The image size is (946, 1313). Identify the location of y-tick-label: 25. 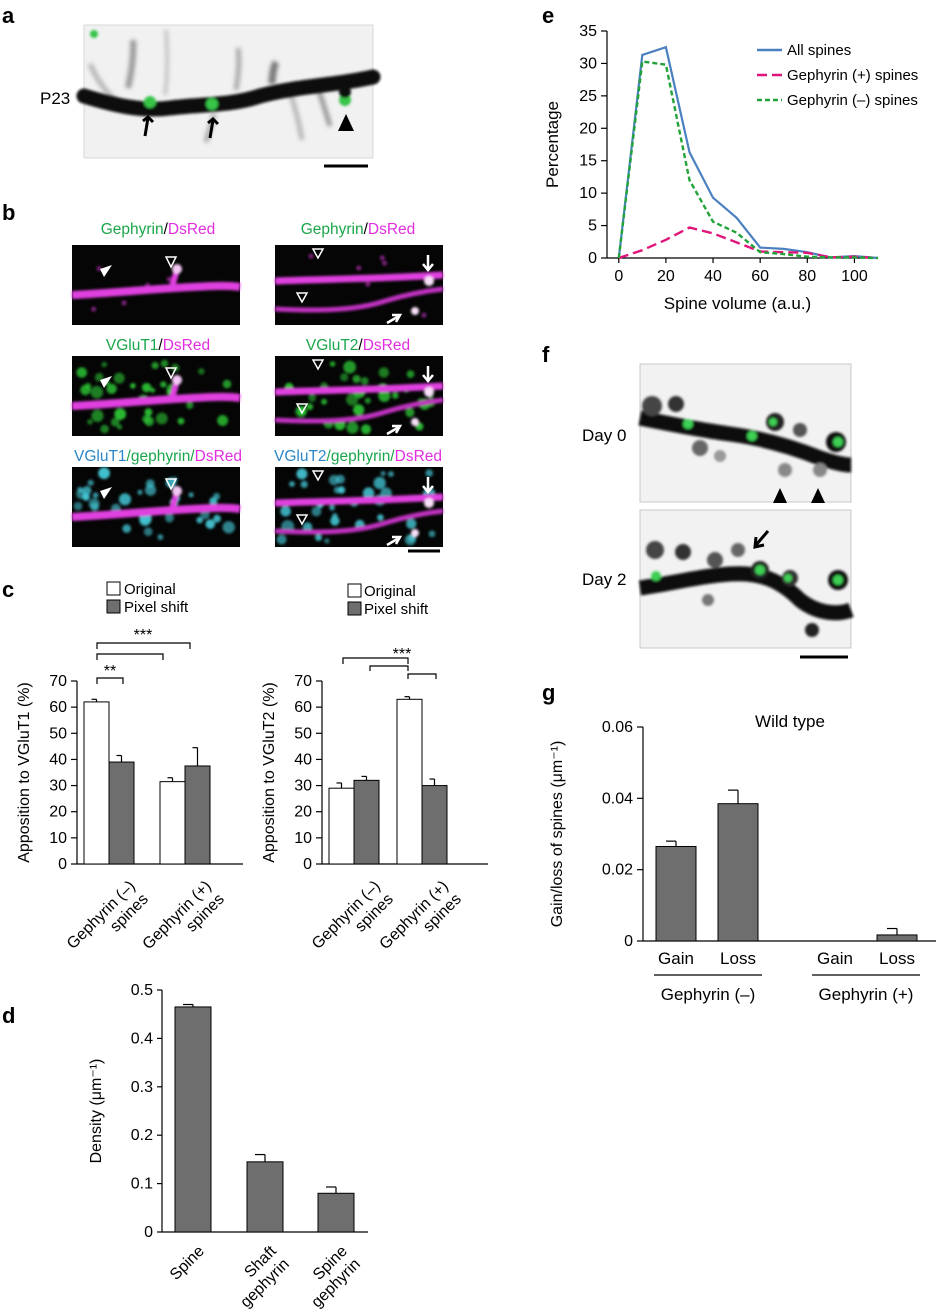
(588, 96).